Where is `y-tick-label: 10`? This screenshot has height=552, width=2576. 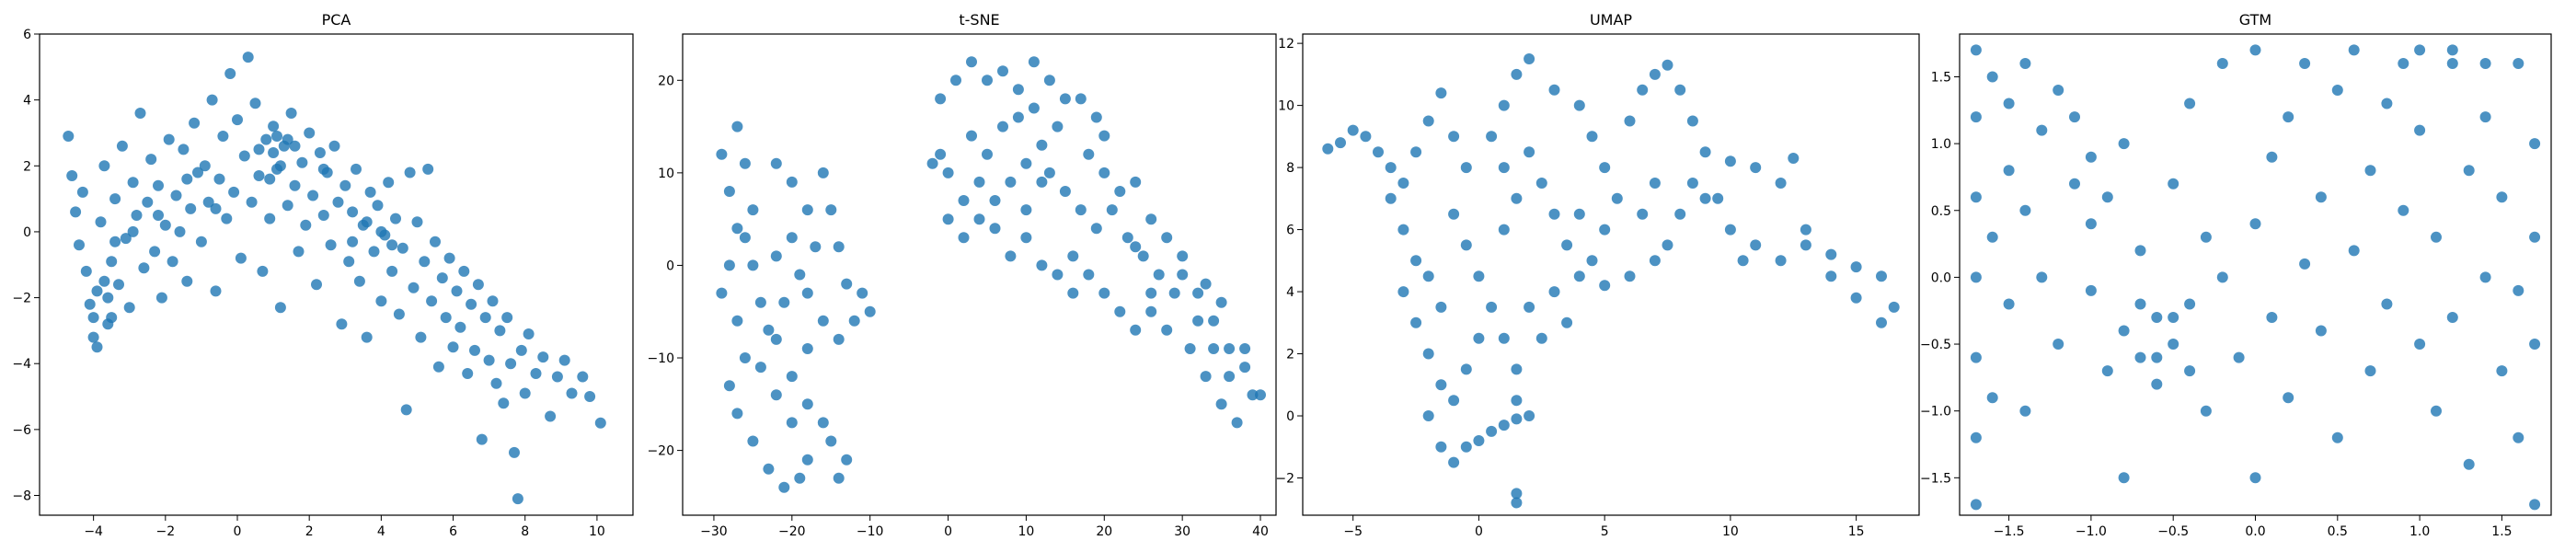 y-tick-label: 10 is located at coordinates (1286, 106).